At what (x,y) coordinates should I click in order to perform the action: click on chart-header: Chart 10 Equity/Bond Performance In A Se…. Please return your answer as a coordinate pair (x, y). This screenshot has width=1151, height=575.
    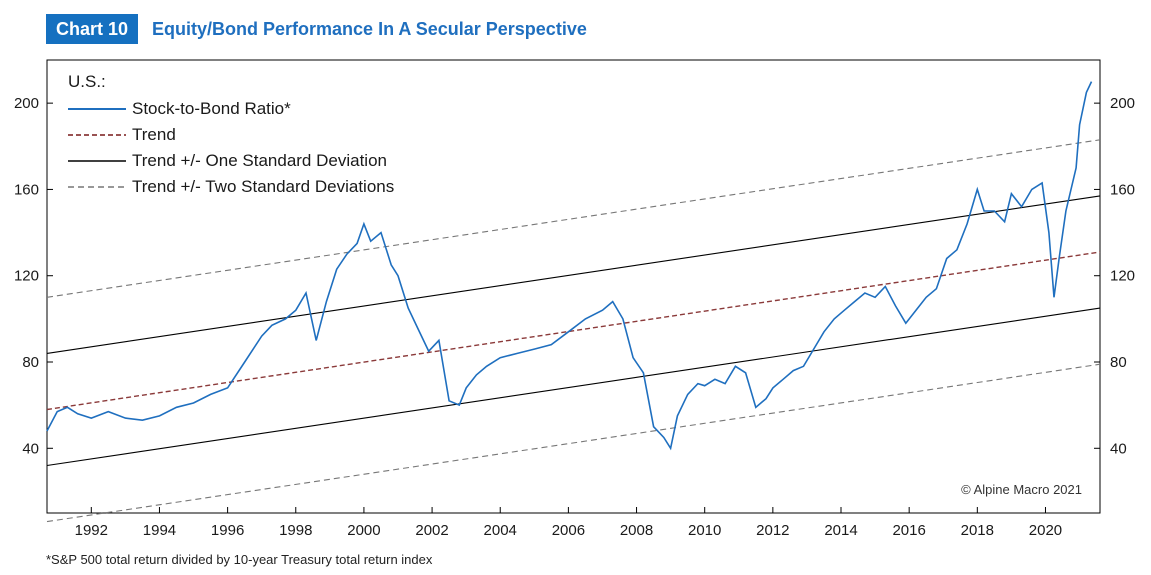
    Looking at the image, I should click on (316, 29).